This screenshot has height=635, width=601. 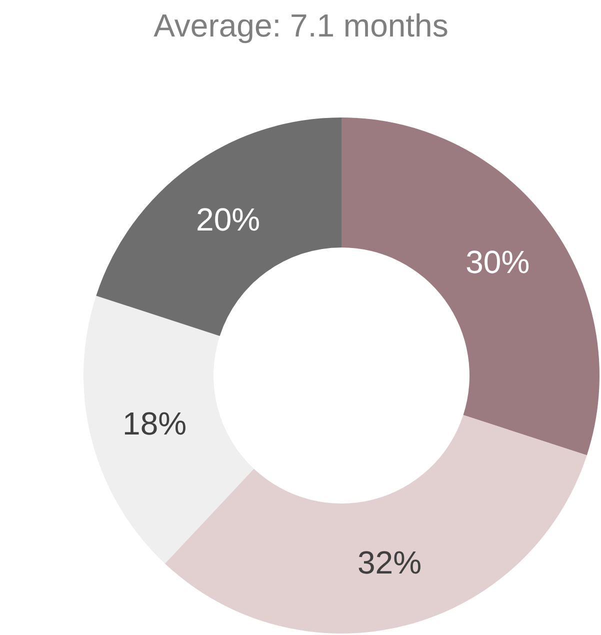 I want to click on data-label: 18%, so click(x=154, y=423).